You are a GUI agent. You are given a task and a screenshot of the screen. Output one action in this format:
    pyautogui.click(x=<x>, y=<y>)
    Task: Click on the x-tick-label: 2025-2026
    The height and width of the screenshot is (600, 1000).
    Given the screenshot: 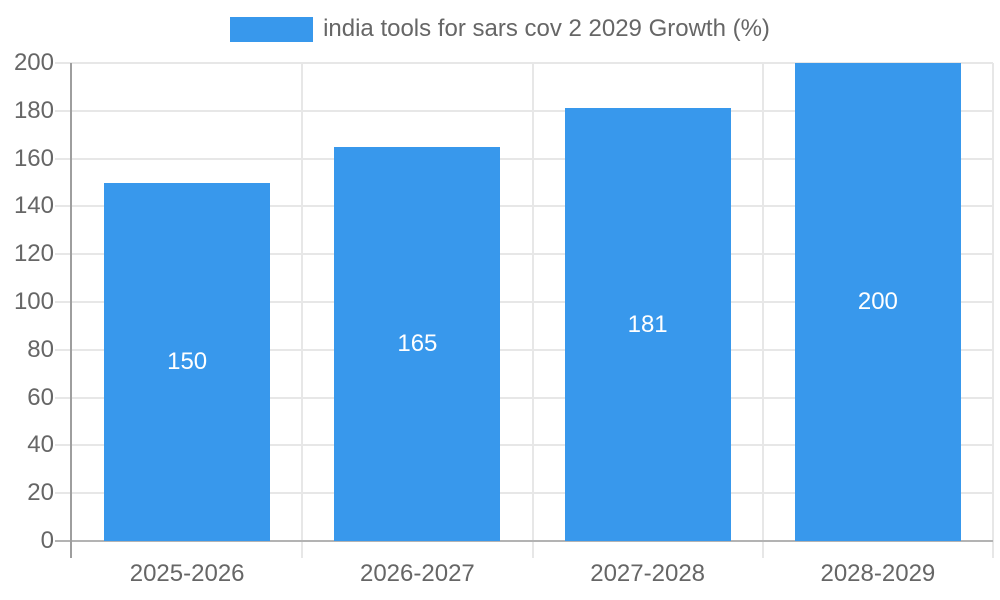 What is the action you would take?
    pyautogui.click(x=187, y=573)
    